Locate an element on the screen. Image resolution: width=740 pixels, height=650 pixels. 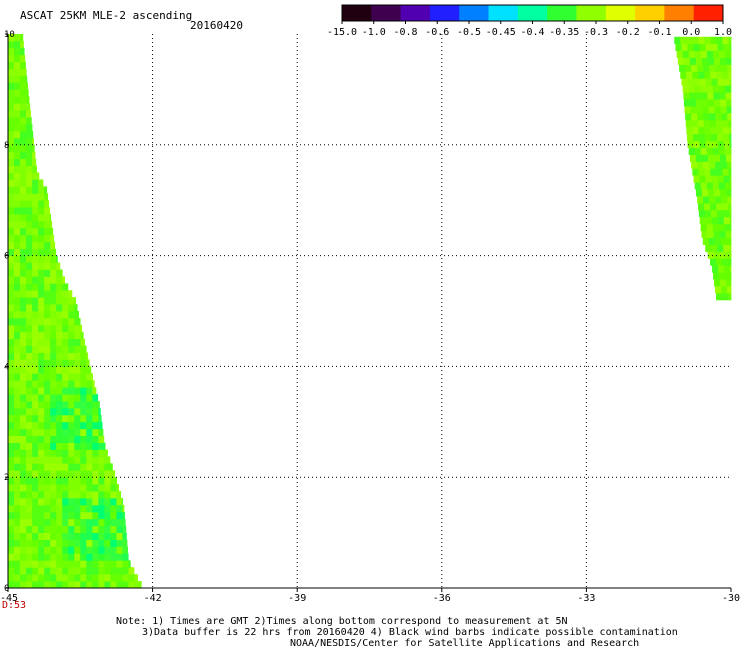
y-tick-label: 2 is located at coordinates (6, 478).